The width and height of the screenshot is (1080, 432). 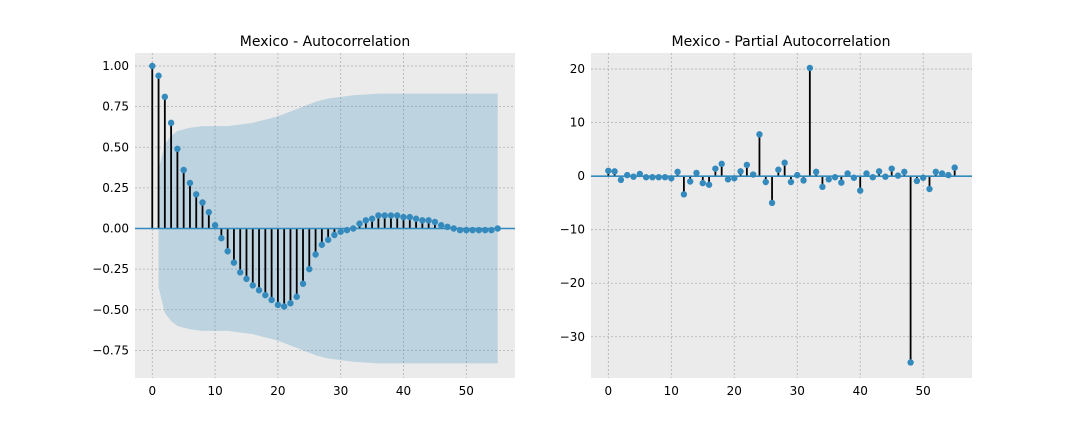 What do you see at coordinates (671, 391) in the screenshot?
I see `x-tick-label: 10` at bounding box center [671, 391].